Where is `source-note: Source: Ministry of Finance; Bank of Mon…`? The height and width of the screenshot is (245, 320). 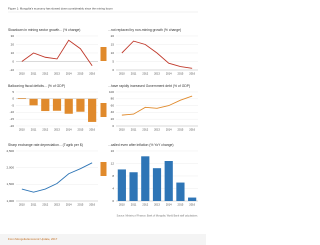
source-note: Source: Ministry of Finance; Bank of Mon… is located at coordinates (158, 216).